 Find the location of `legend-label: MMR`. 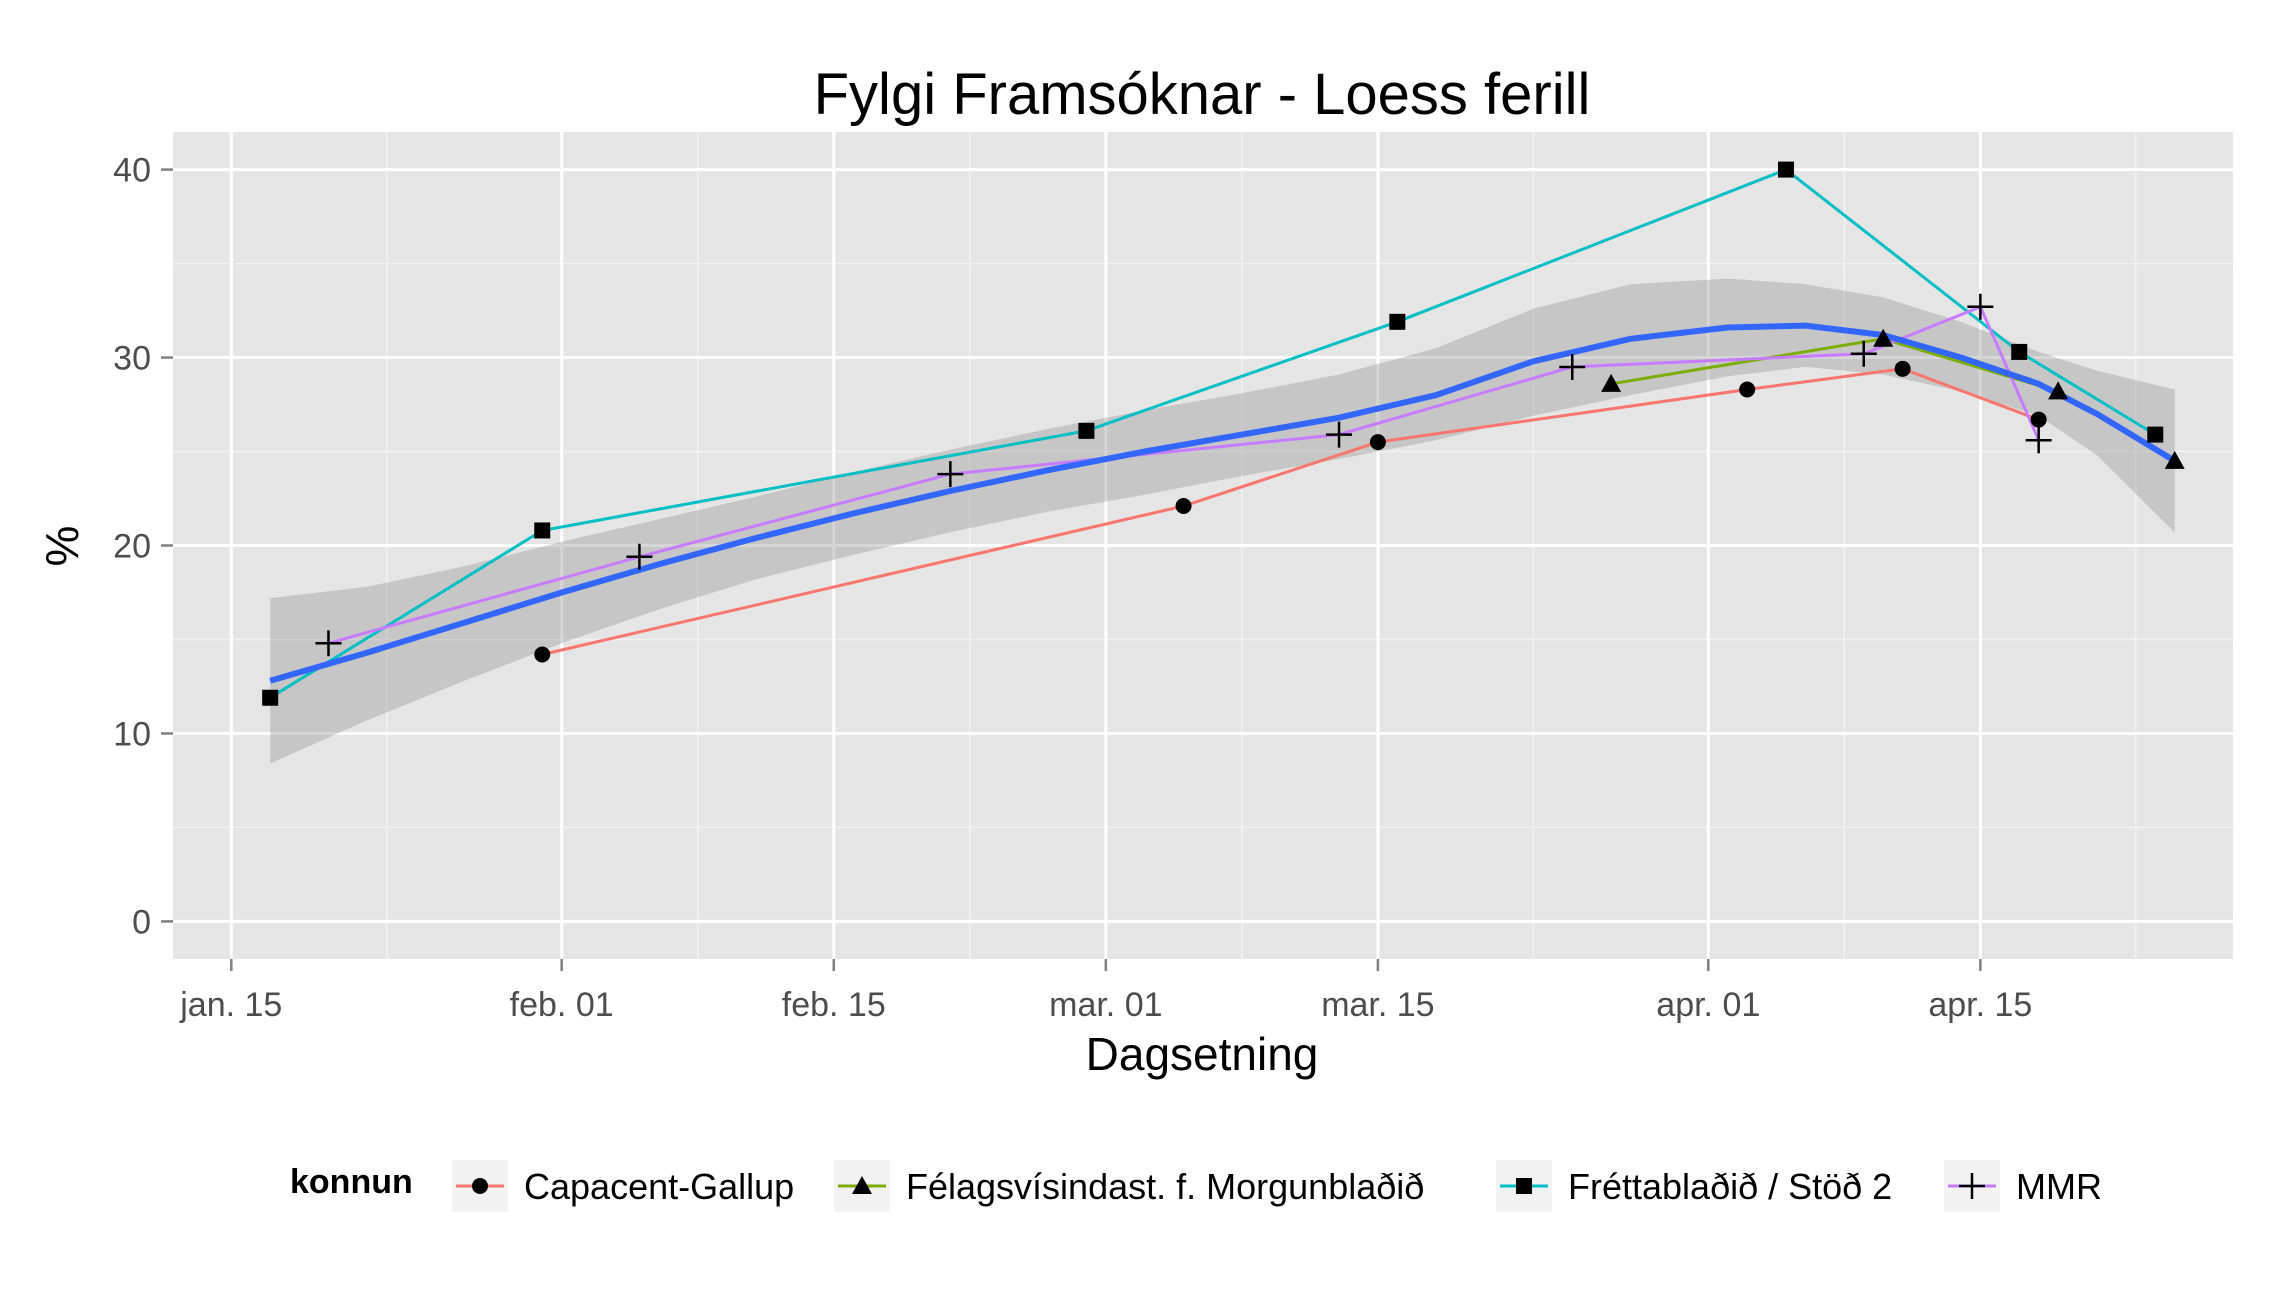

legend-label: MMR is located at coordinates (2059, 1186).